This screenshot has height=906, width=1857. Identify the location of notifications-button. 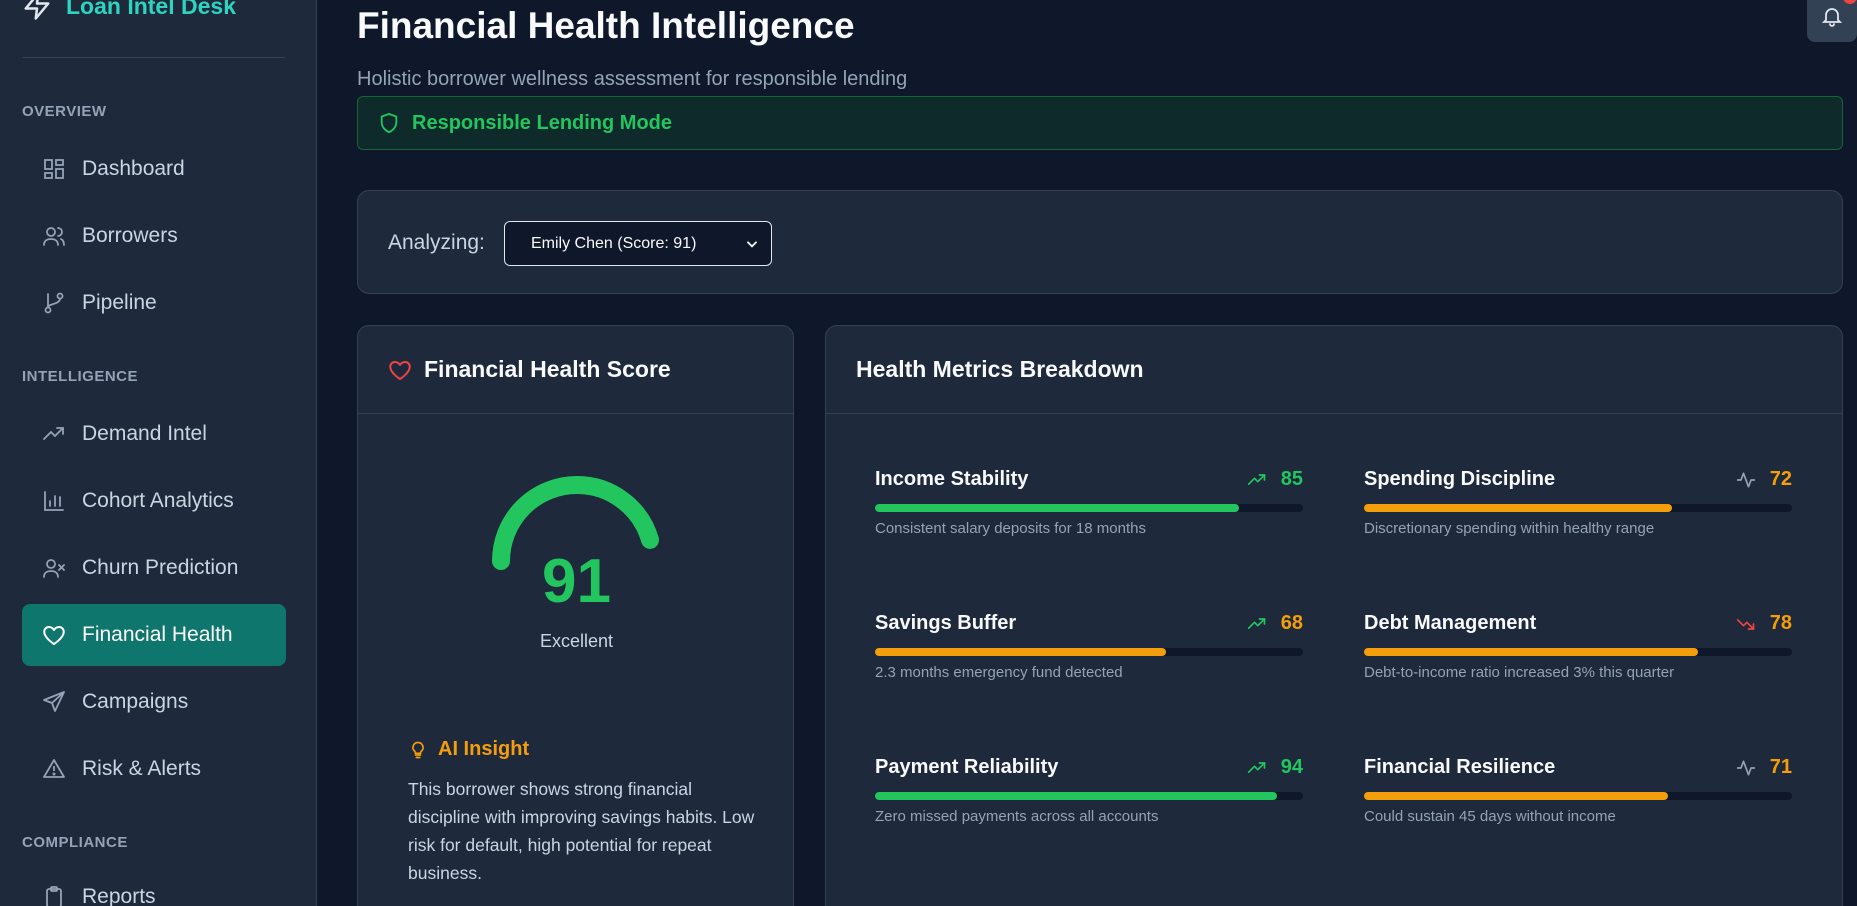
(1832, 21).